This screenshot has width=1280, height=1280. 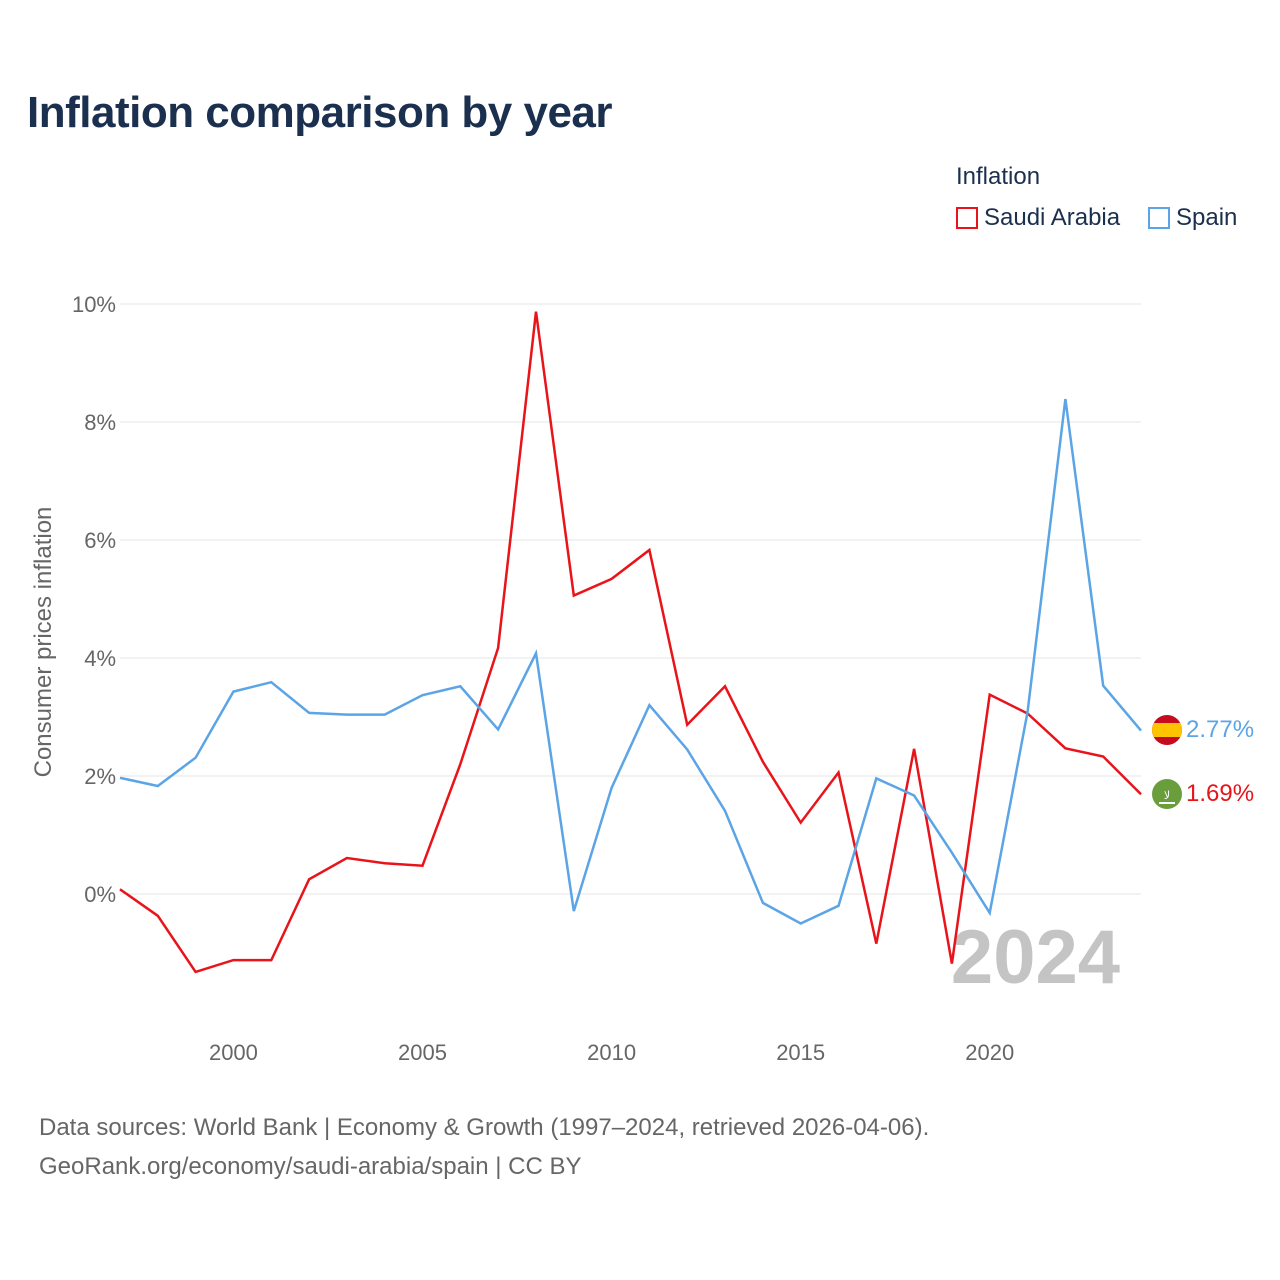 I want to click on y-axis-ticks: 0% 2% 4% 6% 8% 10%, so click(x=94, y=599).